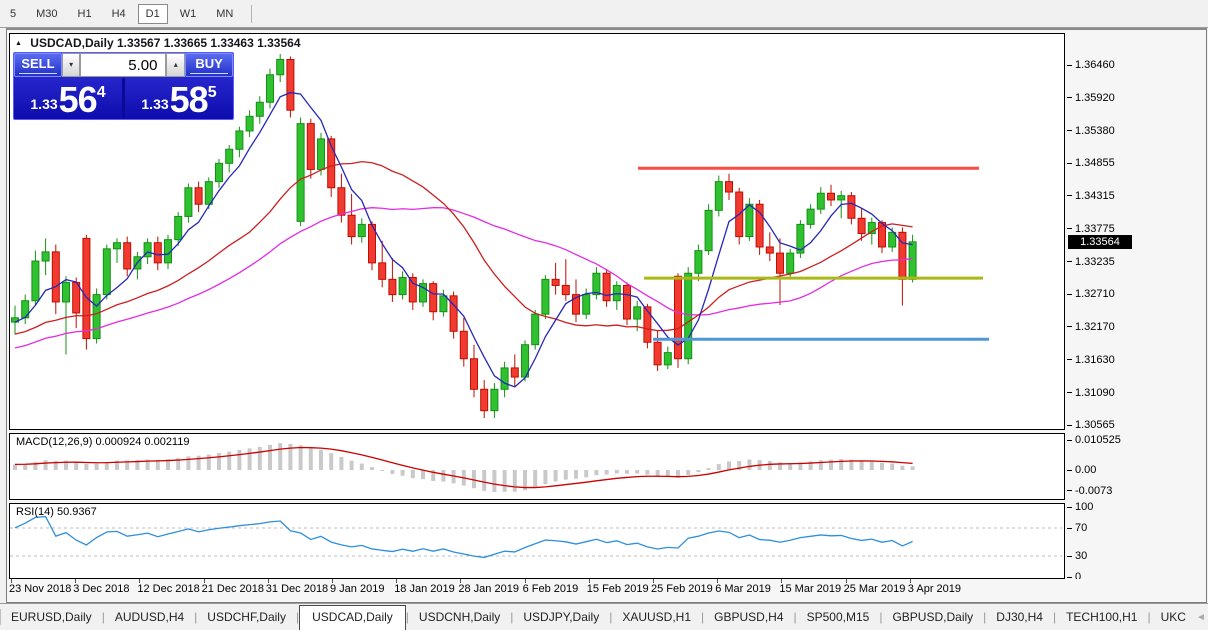  I want to click on timeframe-button-d1: D1, so click(152, 13).